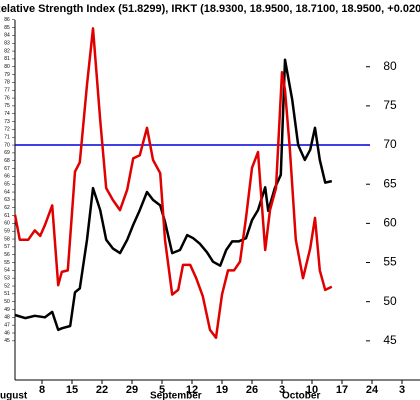 This screenshot has width=420, height=400. What do you see at coordinates (7, 310) in the screenshot?
I see `left-tick-label: 49` at bounding box center [7, 310].